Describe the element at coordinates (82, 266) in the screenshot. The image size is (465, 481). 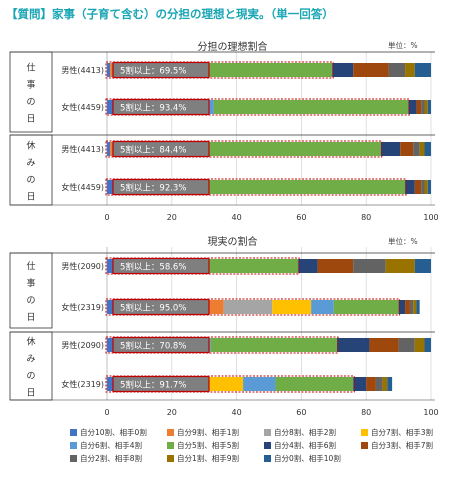
I see `row-label: 男性(2090)` at that location.